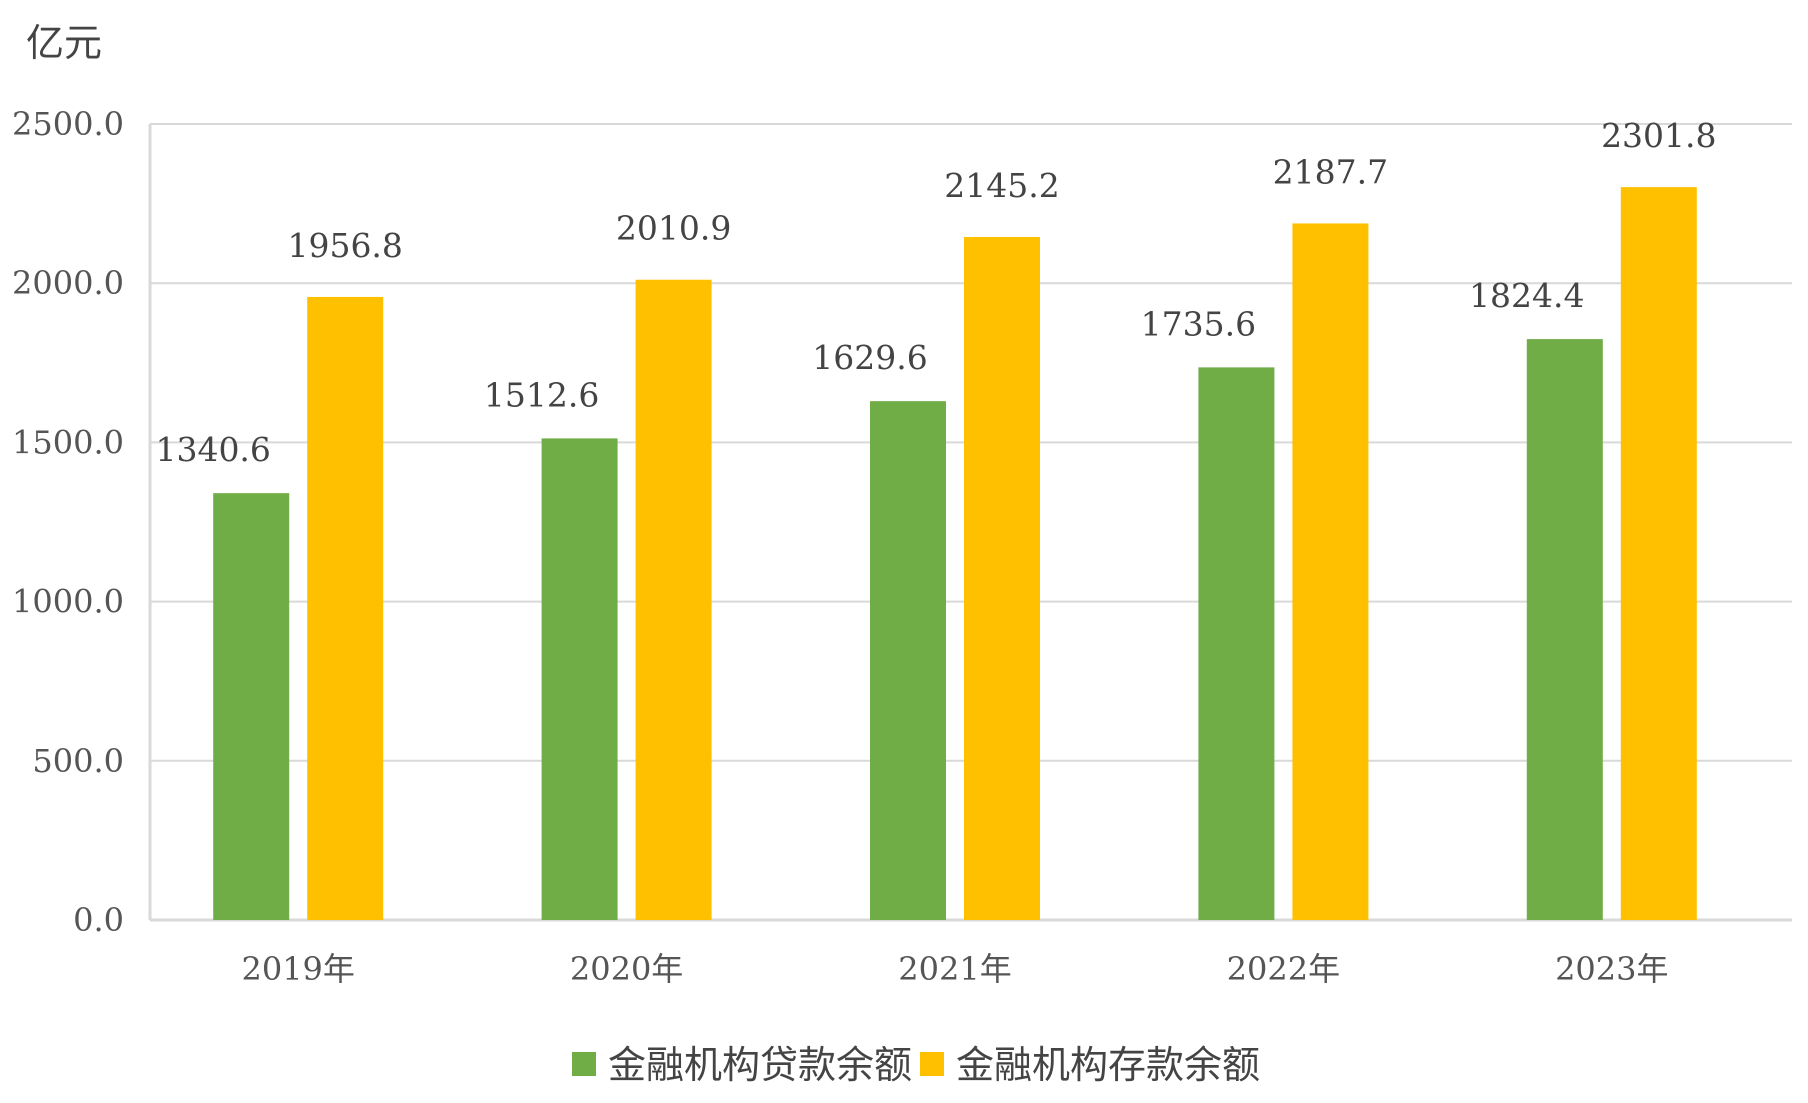 The height and width of the screenshot is (1103, 1808). What do you see at coordinates (1108, 1065) in the screenshot?
I see `legend-label: 金融机构存款余额` at bounding box center [1108, 1065].